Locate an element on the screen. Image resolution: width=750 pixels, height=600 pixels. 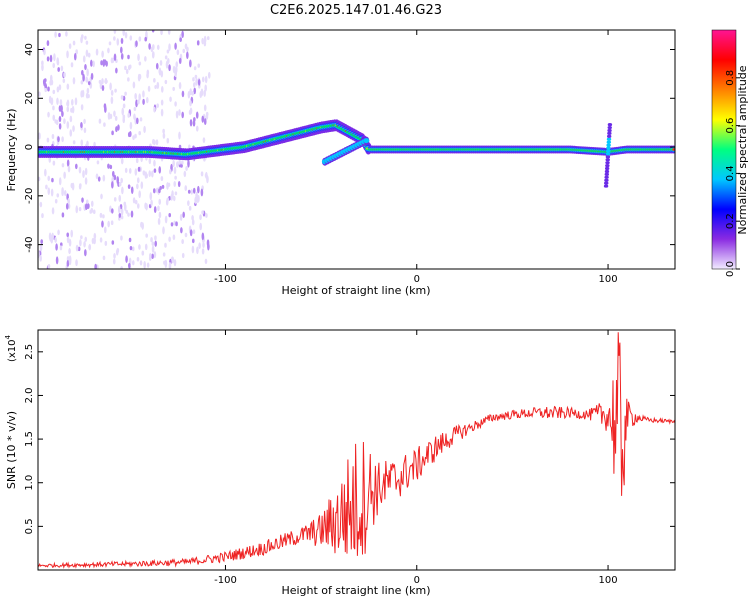
colorbar-tick-label: 0.8 is located at coordinates (730, 78).